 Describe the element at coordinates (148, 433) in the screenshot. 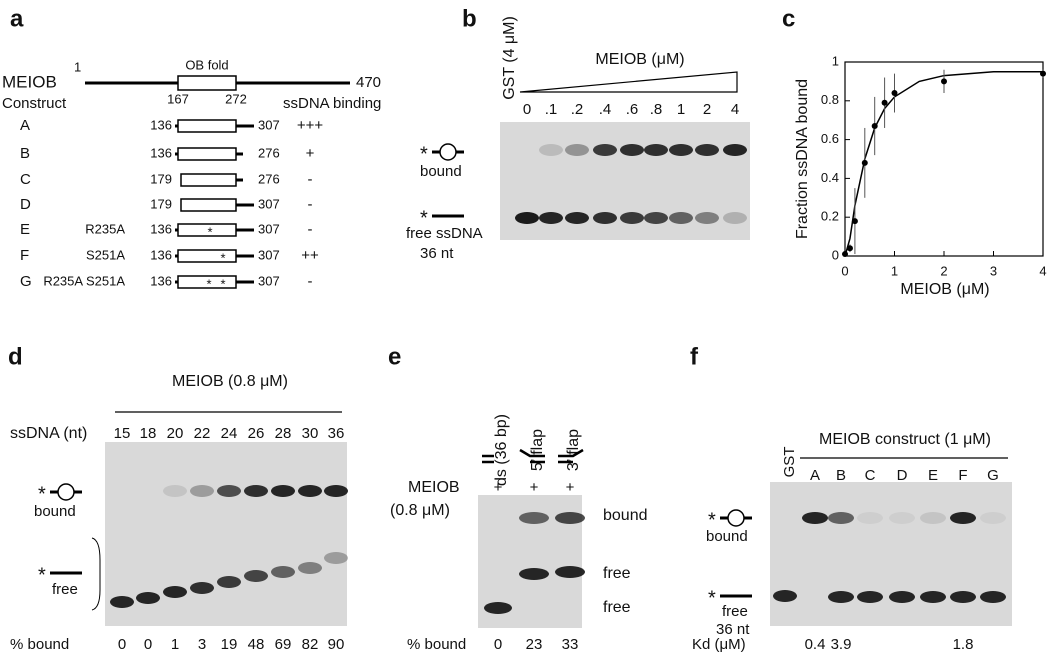

I see `lane-label: 18` at that location.